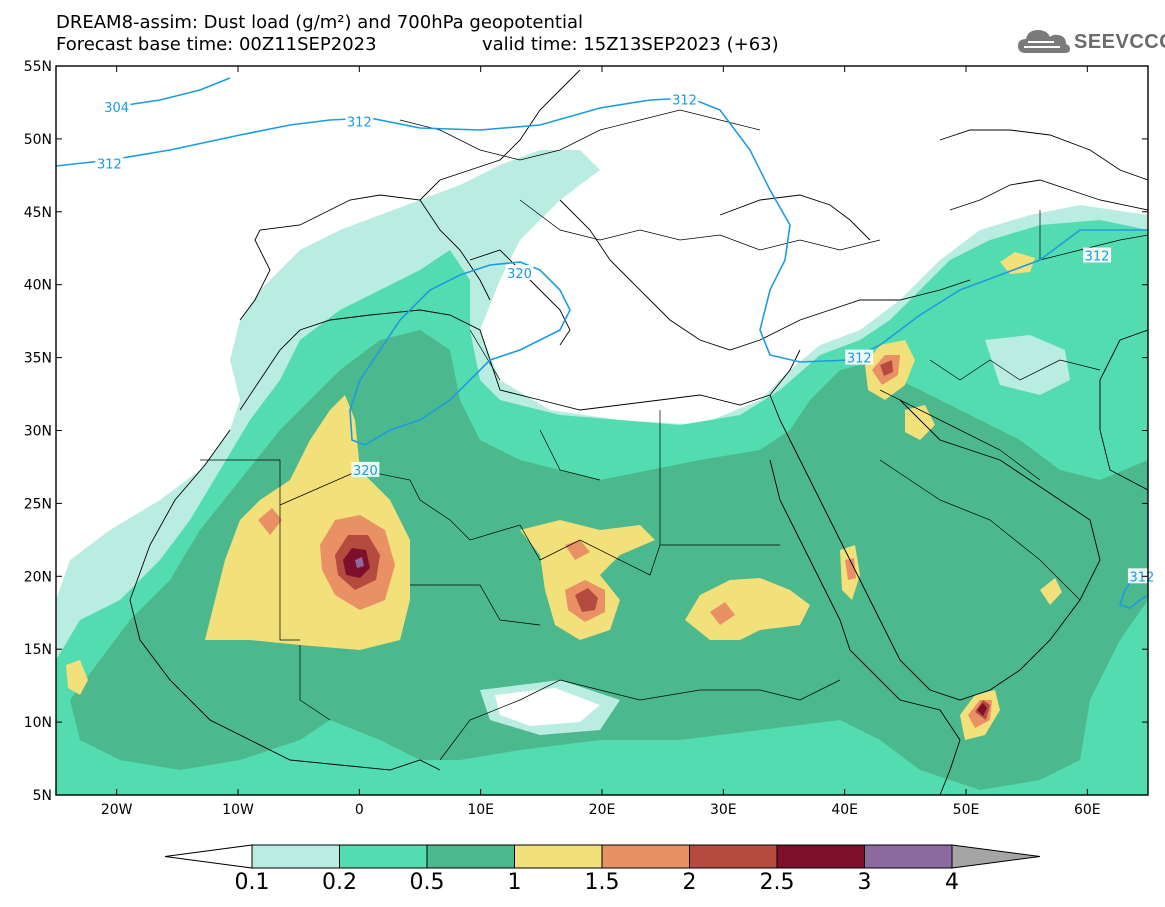  I want to click on logo-text: SEEVCCC, so click(1119, 42).